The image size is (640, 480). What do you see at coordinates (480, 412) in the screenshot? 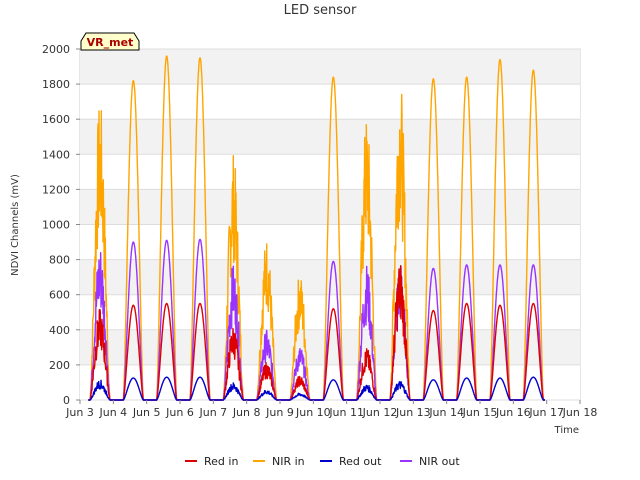
I see `x-tick-label: Jun 15` at bounding box center [480, 412].